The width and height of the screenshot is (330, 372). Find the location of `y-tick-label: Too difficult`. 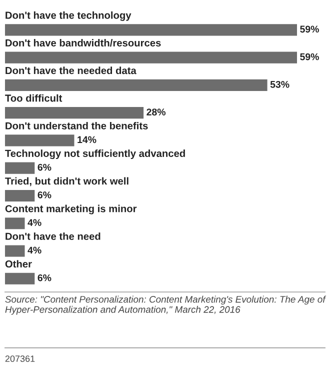

y-tick-label: Too difficult is located at coordinates (33, 98).